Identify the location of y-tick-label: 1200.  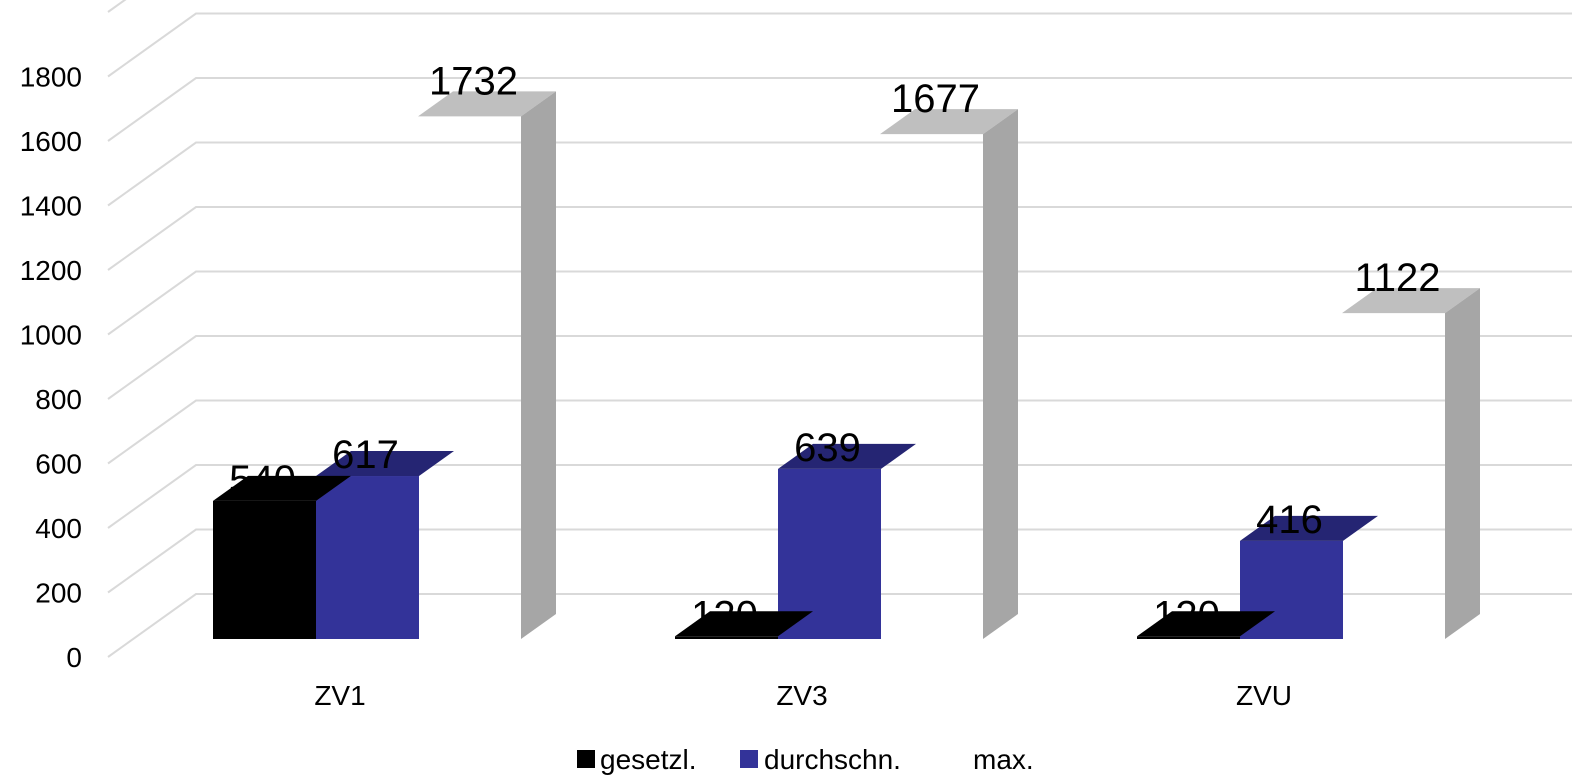
(51, 270).